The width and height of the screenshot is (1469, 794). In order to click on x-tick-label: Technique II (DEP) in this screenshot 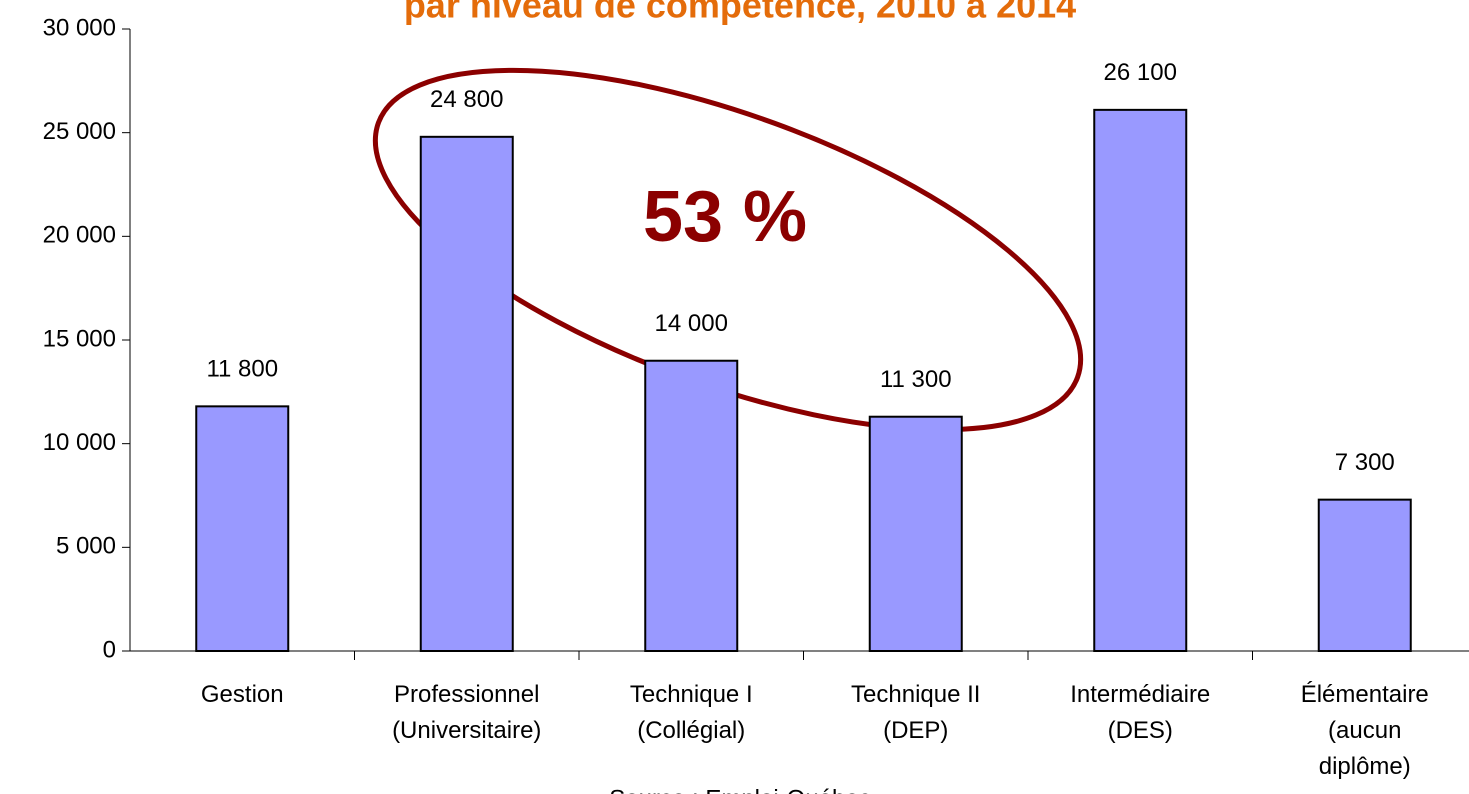, I will do `click(916, 712)`.